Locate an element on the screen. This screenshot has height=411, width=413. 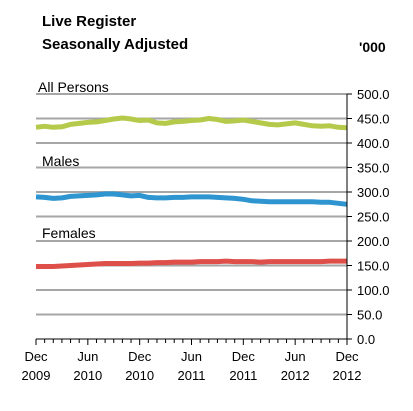
series-line-females is located at coordinates (191, 263).